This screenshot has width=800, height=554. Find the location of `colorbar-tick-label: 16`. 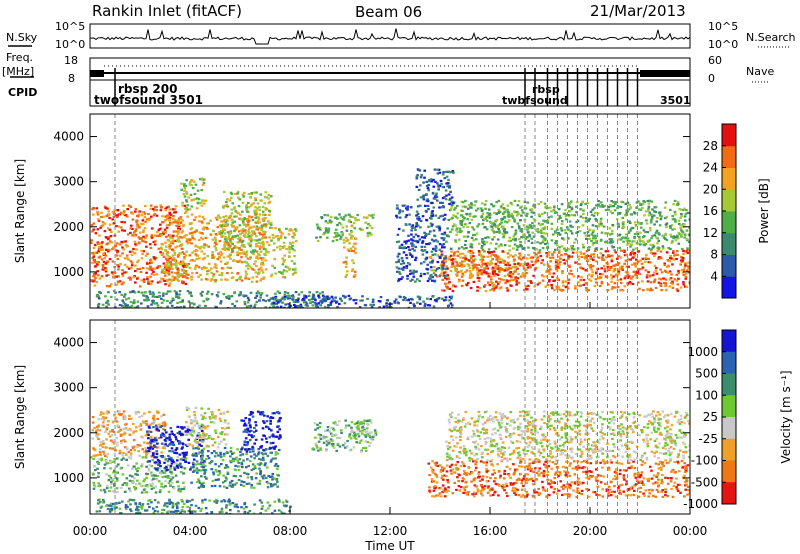

colorbar-tick-label: 16 is located at coordinates (710, 211).